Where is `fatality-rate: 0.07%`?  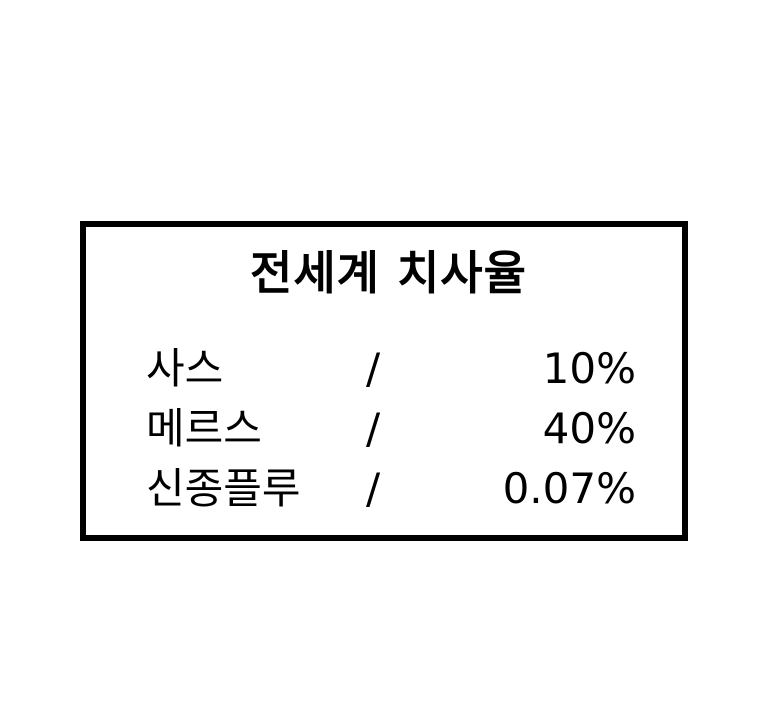 fatality-rate: 0.07% is located at coordinates (569, 488).